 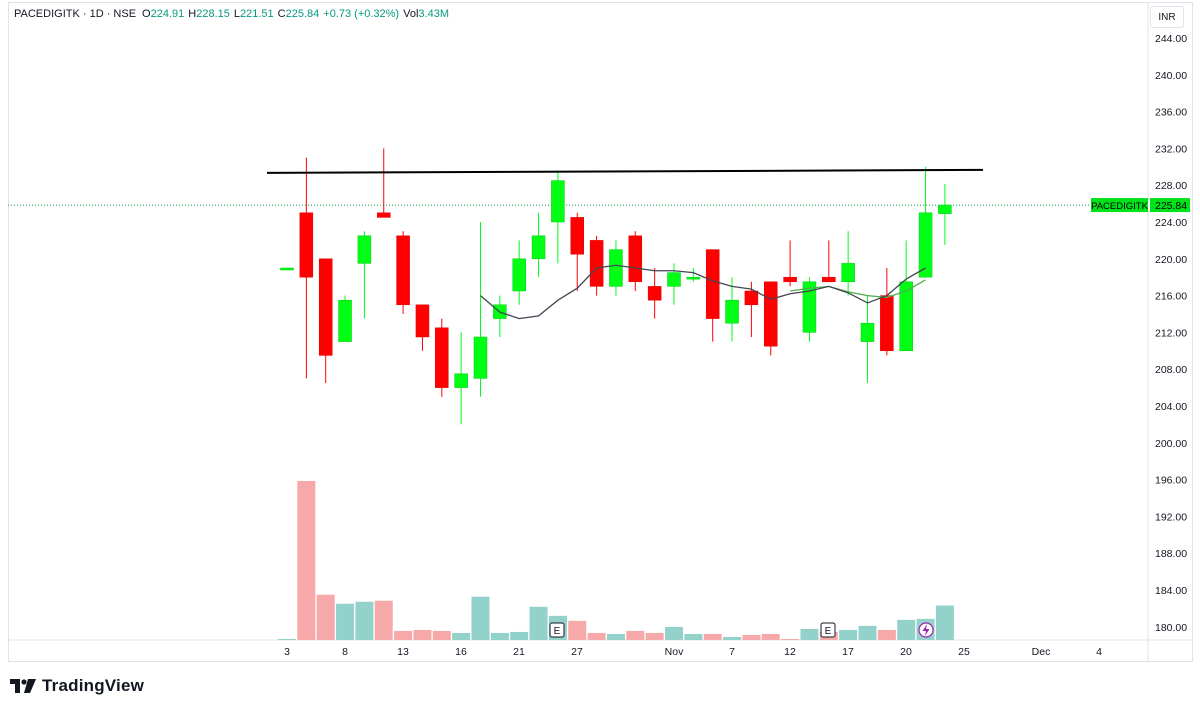 I want to click on price-tag-symbol: PACEDIGITK, so click(x=1119, y=206).